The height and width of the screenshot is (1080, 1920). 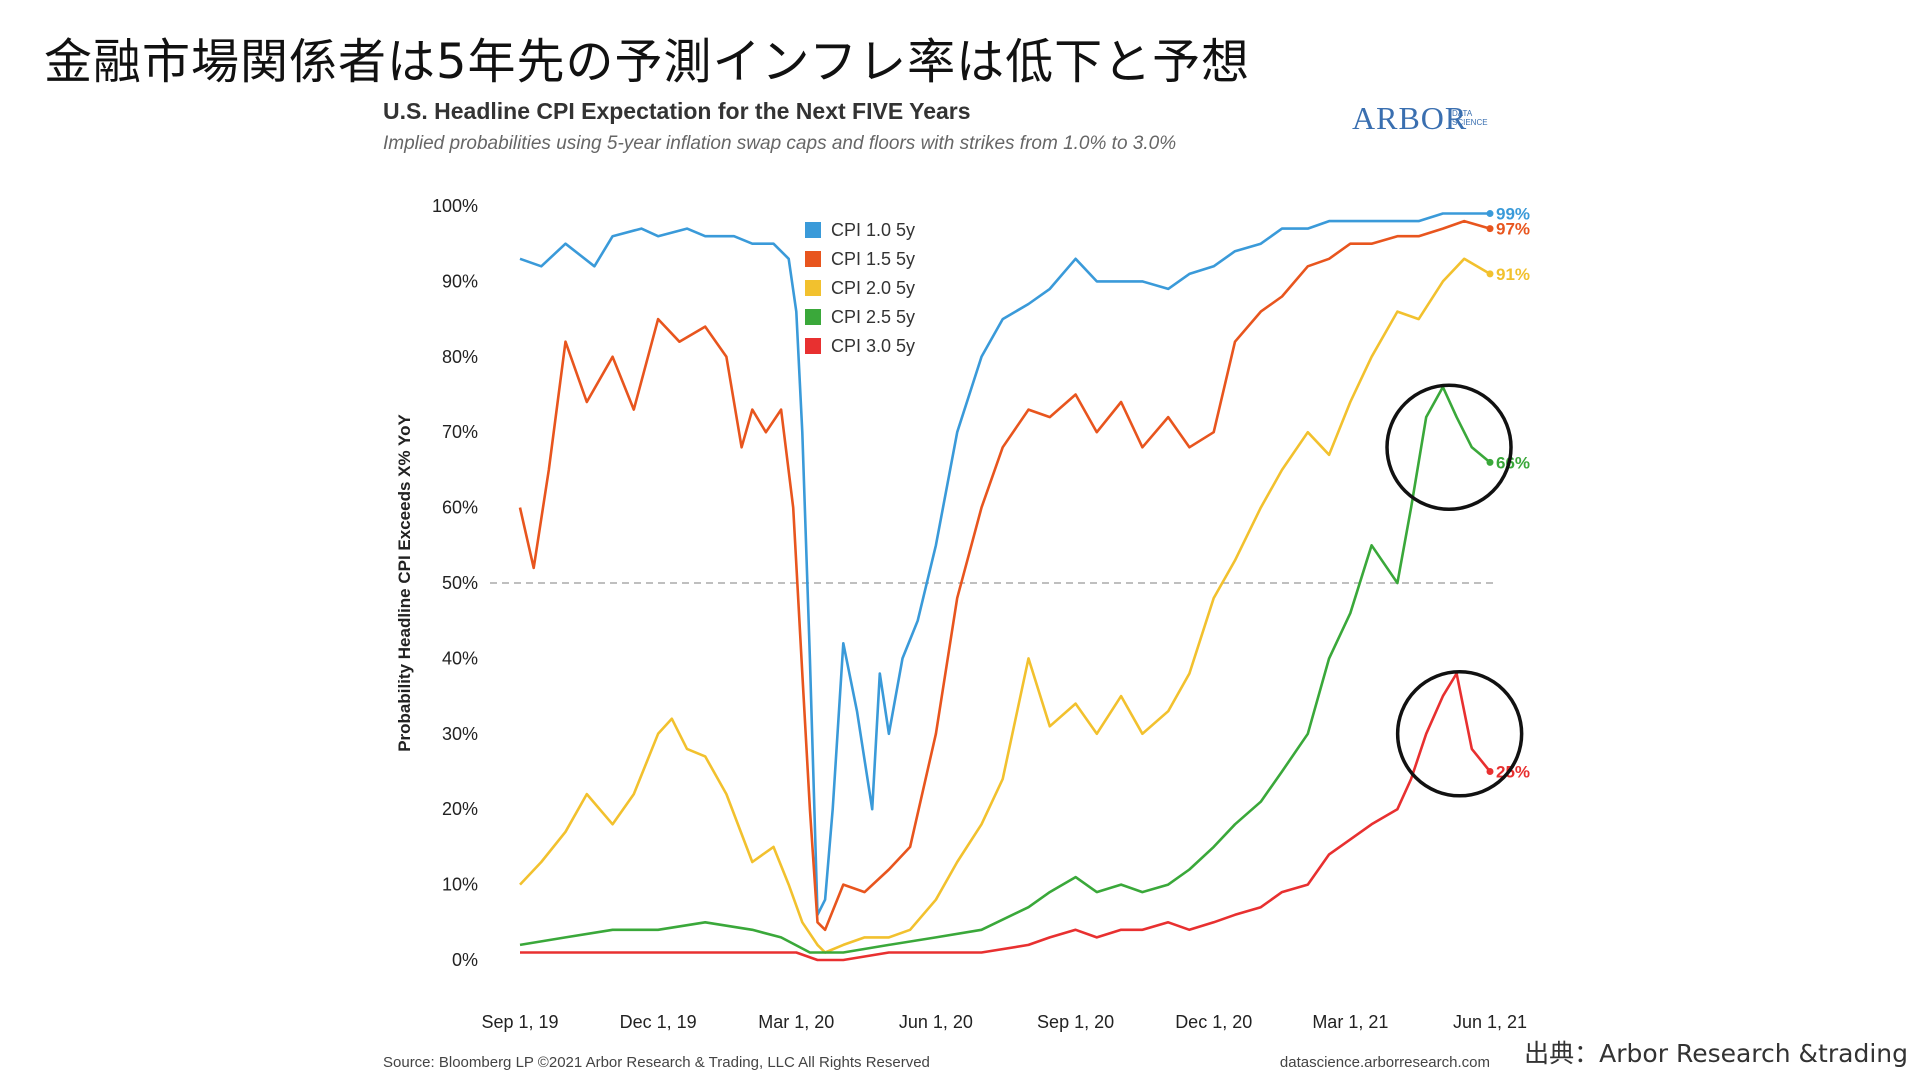 What do you see at coordinates (460, 658) in the screenshot?
I see `y-tick-label: 40%` at bounding box center [460, 658].